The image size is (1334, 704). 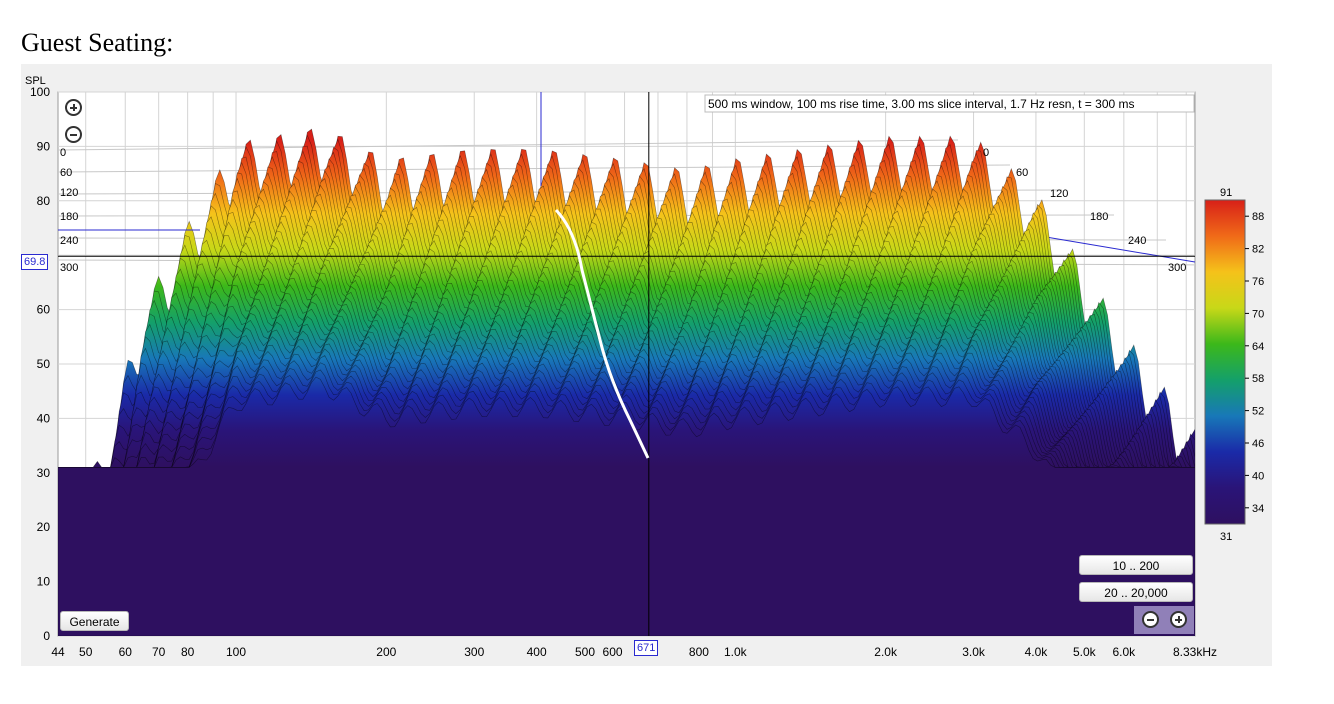 I want to click on time-slice-label-right: 300, so click(x=1177, y=268).